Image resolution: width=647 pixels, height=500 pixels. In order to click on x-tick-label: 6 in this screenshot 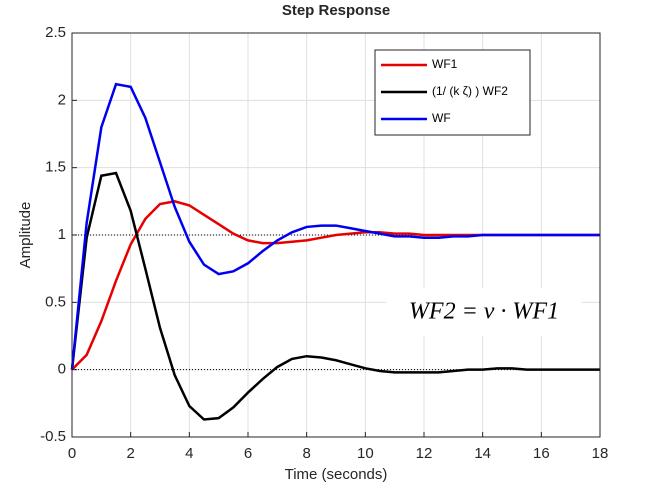, I will do `click(248, 453)`.